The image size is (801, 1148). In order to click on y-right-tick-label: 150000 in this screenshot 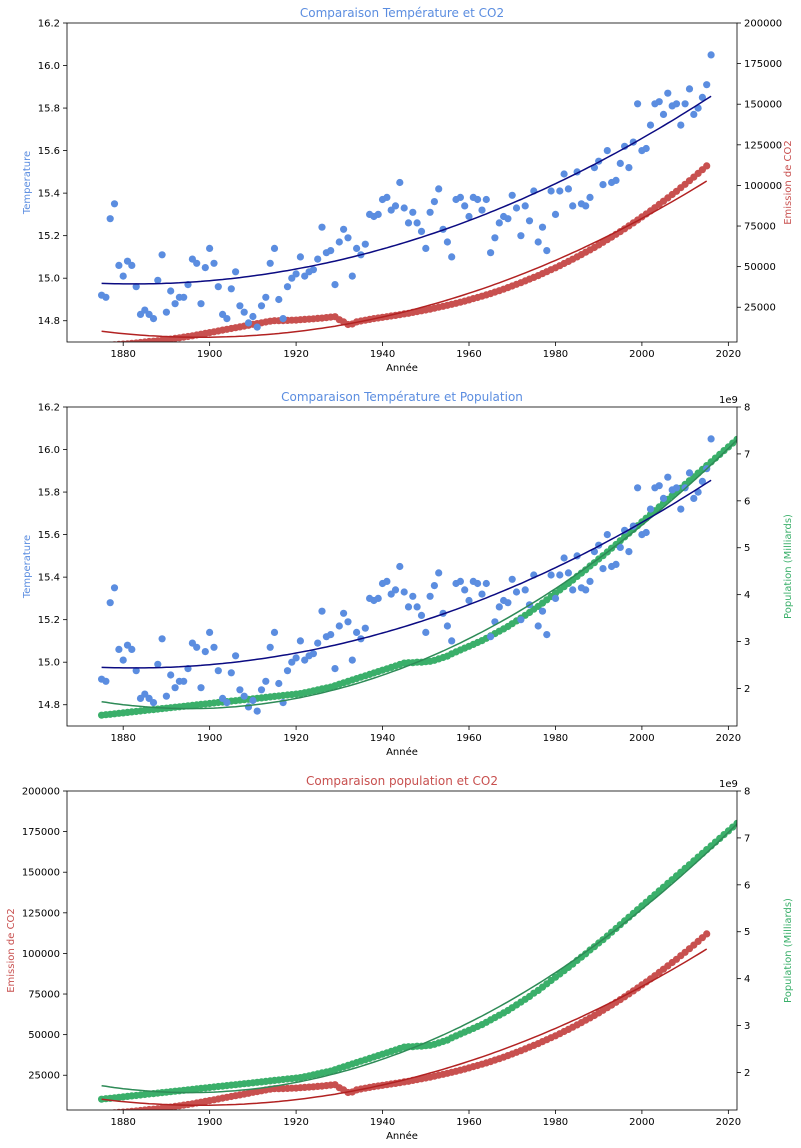, I will do `click(763, 105)`.